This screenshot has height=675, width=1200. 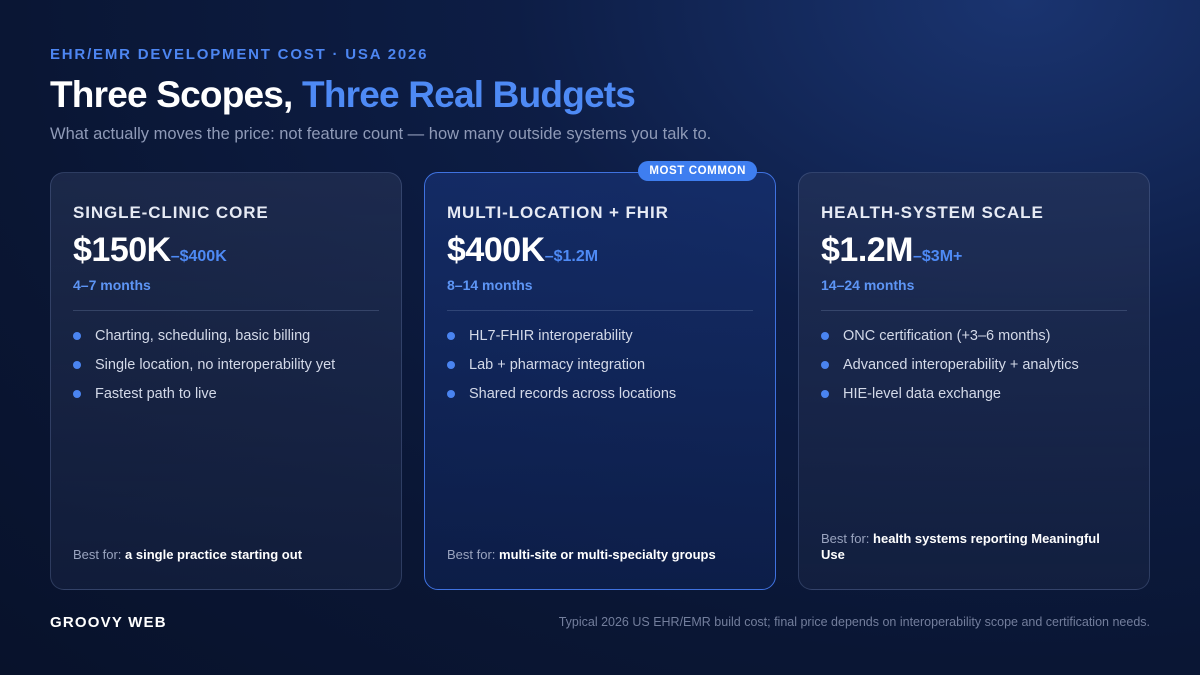 I want to click on feature-item: Shared records across locations, so click(x=561, y=398).